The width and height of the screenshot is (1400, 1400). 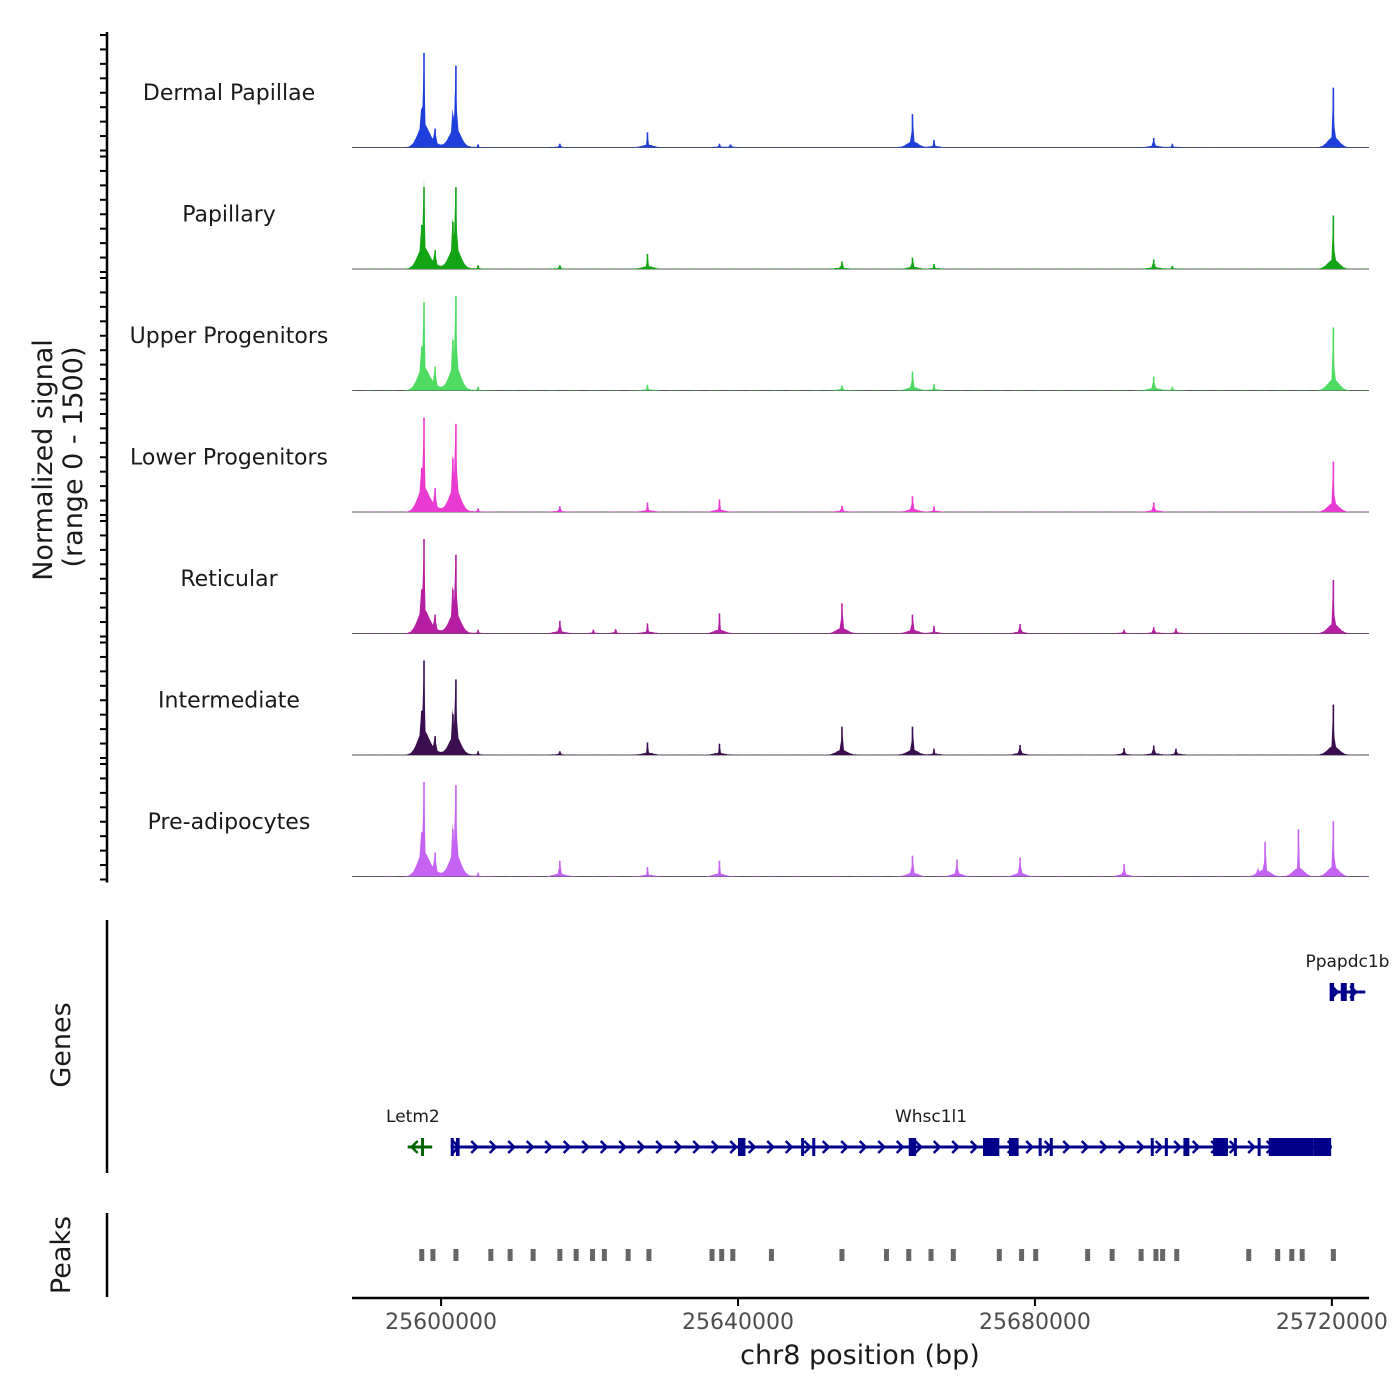 What do you see at coordinates (229, 579) in the screenshot?
I see `track-label: Reticular` at bounding box center [229, 579].